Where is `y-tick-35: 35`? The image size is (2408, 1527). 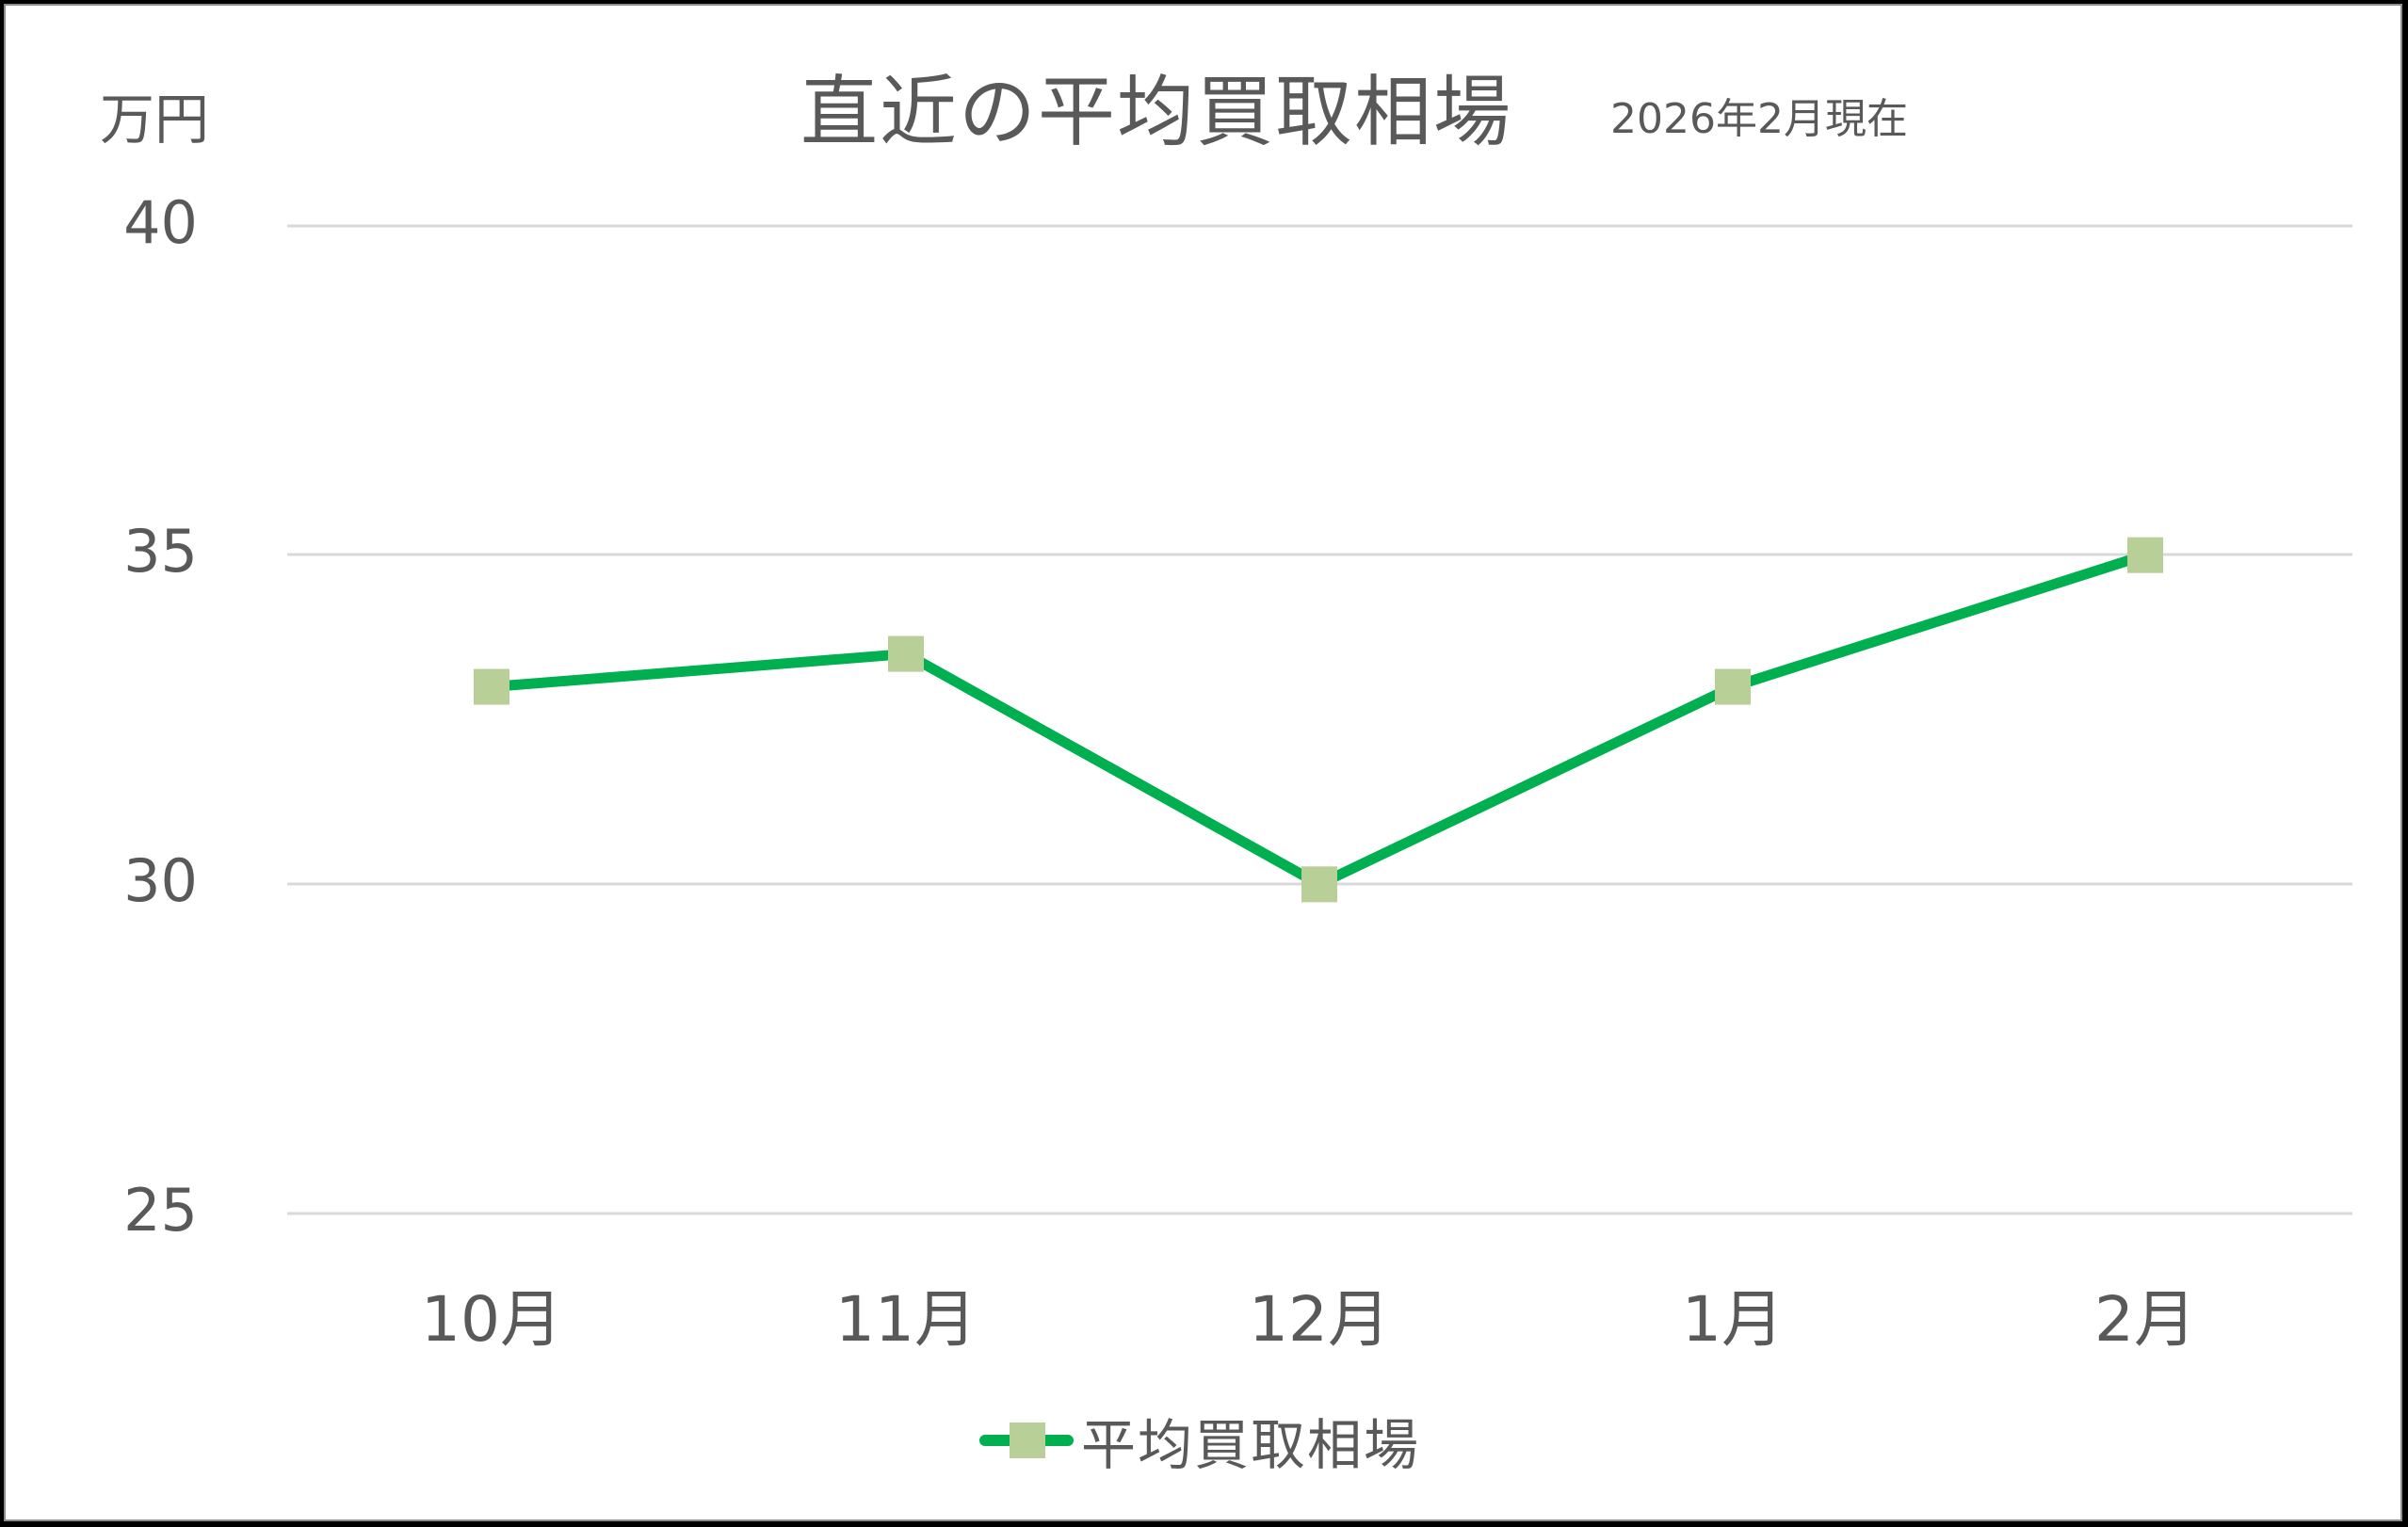 y-tick-35: 35 is located at coordinates (160, 551).